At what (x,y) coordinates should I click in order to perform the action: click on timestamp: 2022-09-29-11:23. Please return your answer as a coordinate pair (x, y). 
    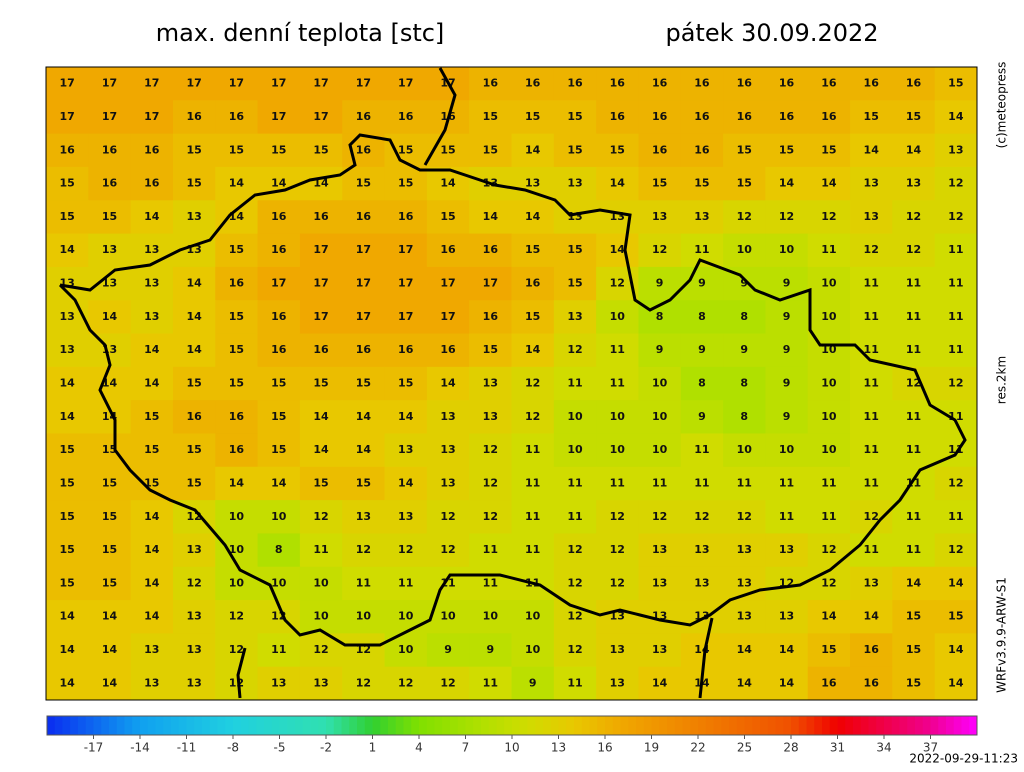
    Looking at the image, I should click on (963, 759).